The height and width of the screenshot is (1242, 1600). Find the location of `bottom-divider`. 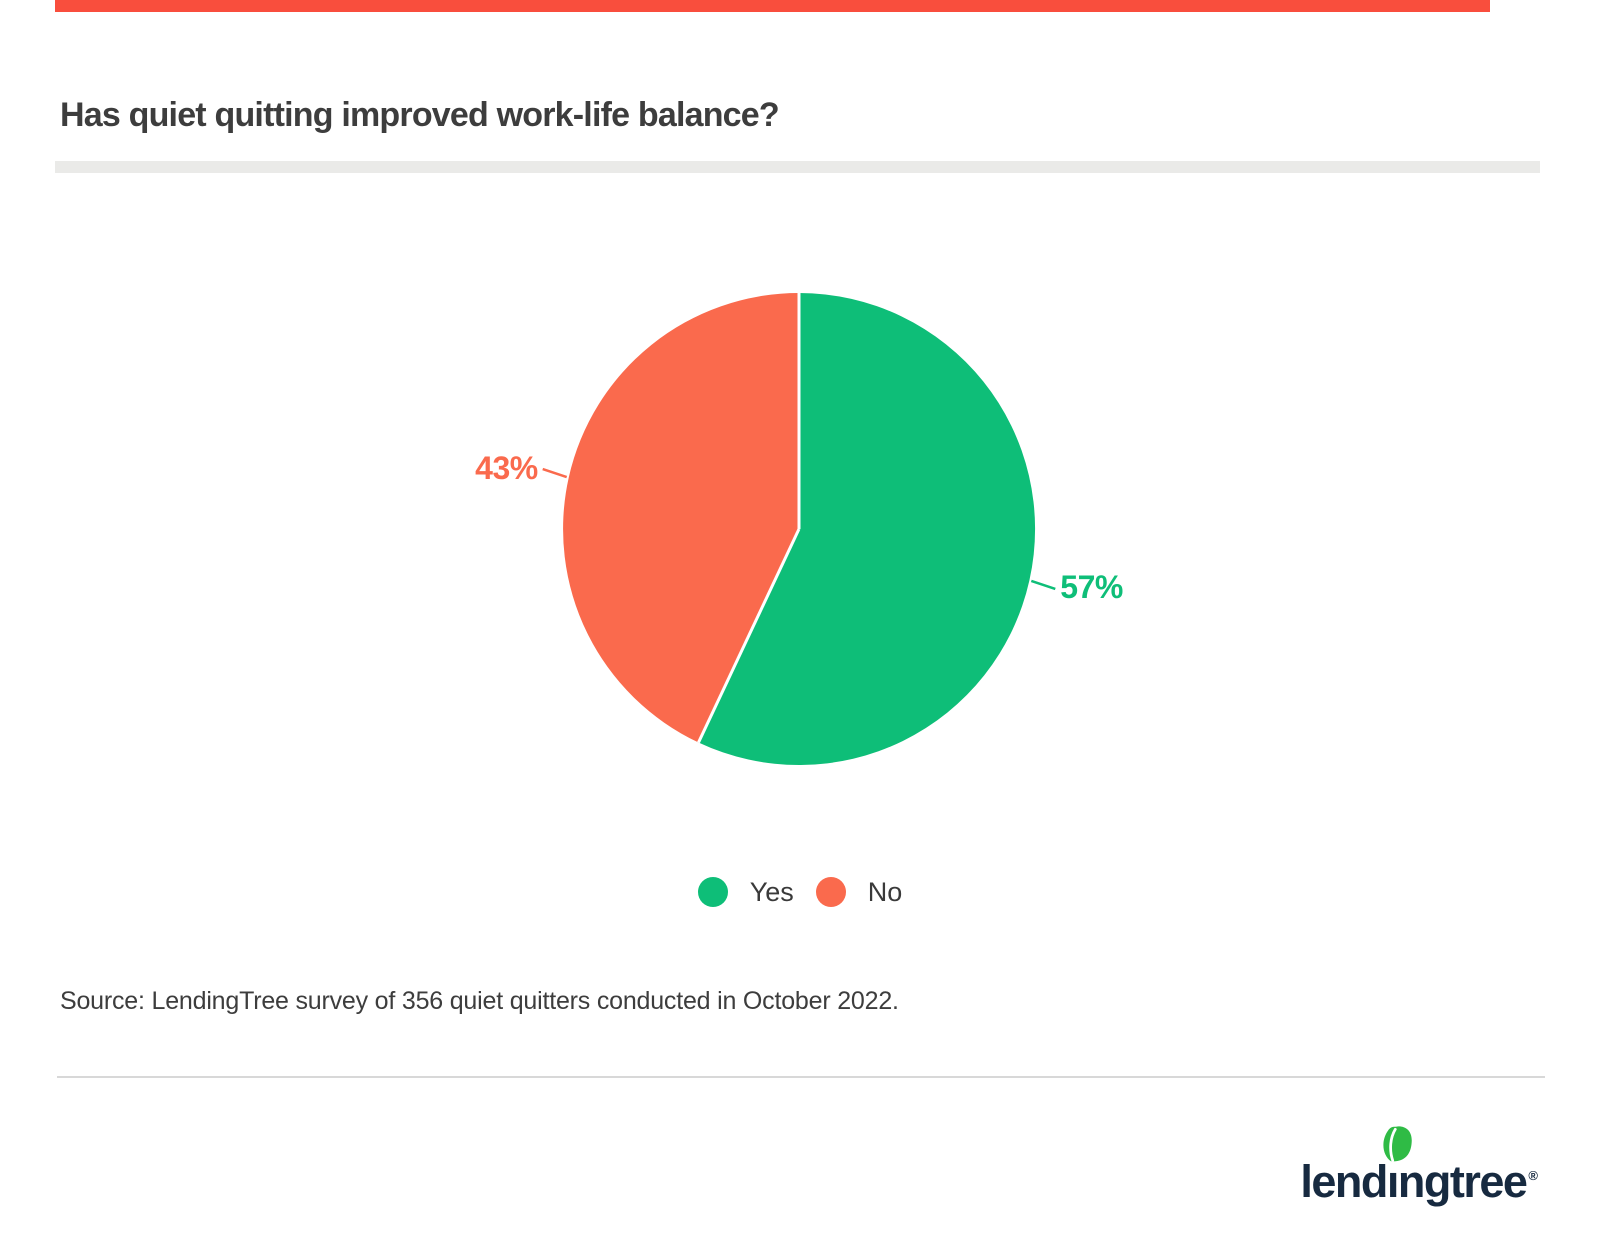

bottom-divider is located at coordinates (801, 1077).